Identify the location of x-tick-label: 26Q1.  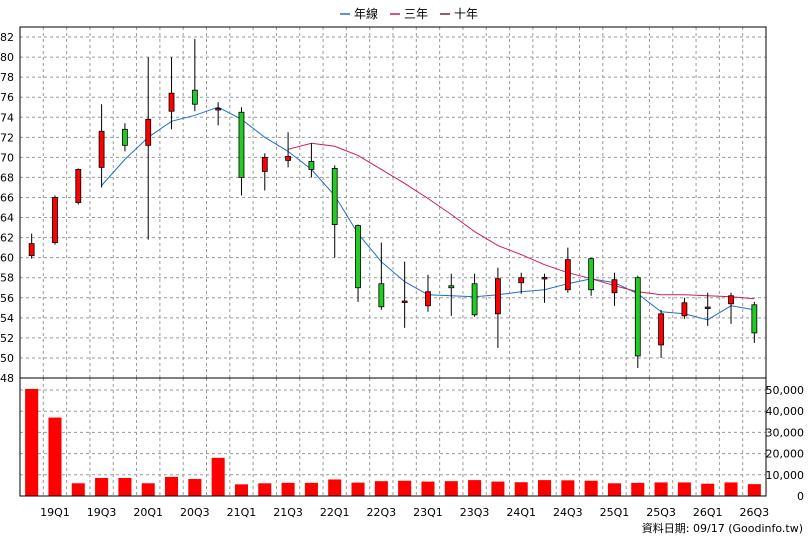
(708, 512).